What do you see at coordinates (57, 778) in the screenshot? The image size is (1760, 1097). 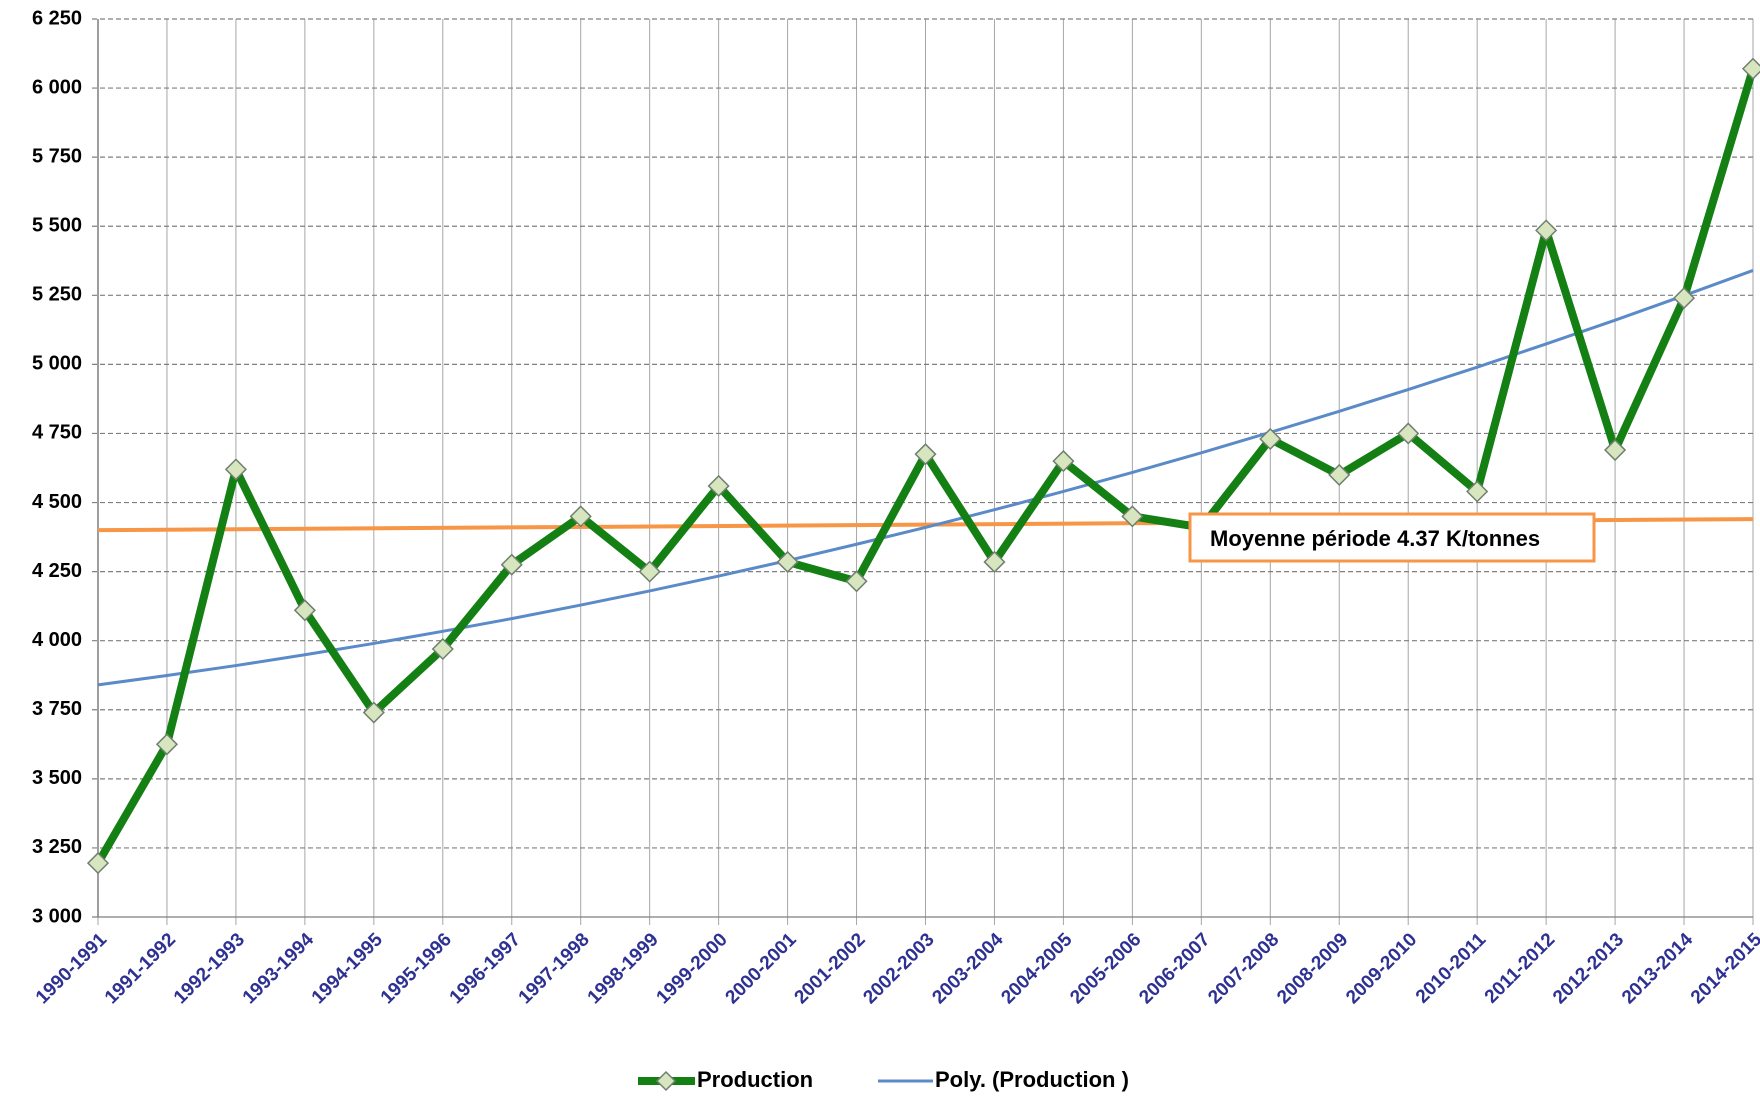 I see `y-tick-label: 3 500` at bounding box center [57, 778].